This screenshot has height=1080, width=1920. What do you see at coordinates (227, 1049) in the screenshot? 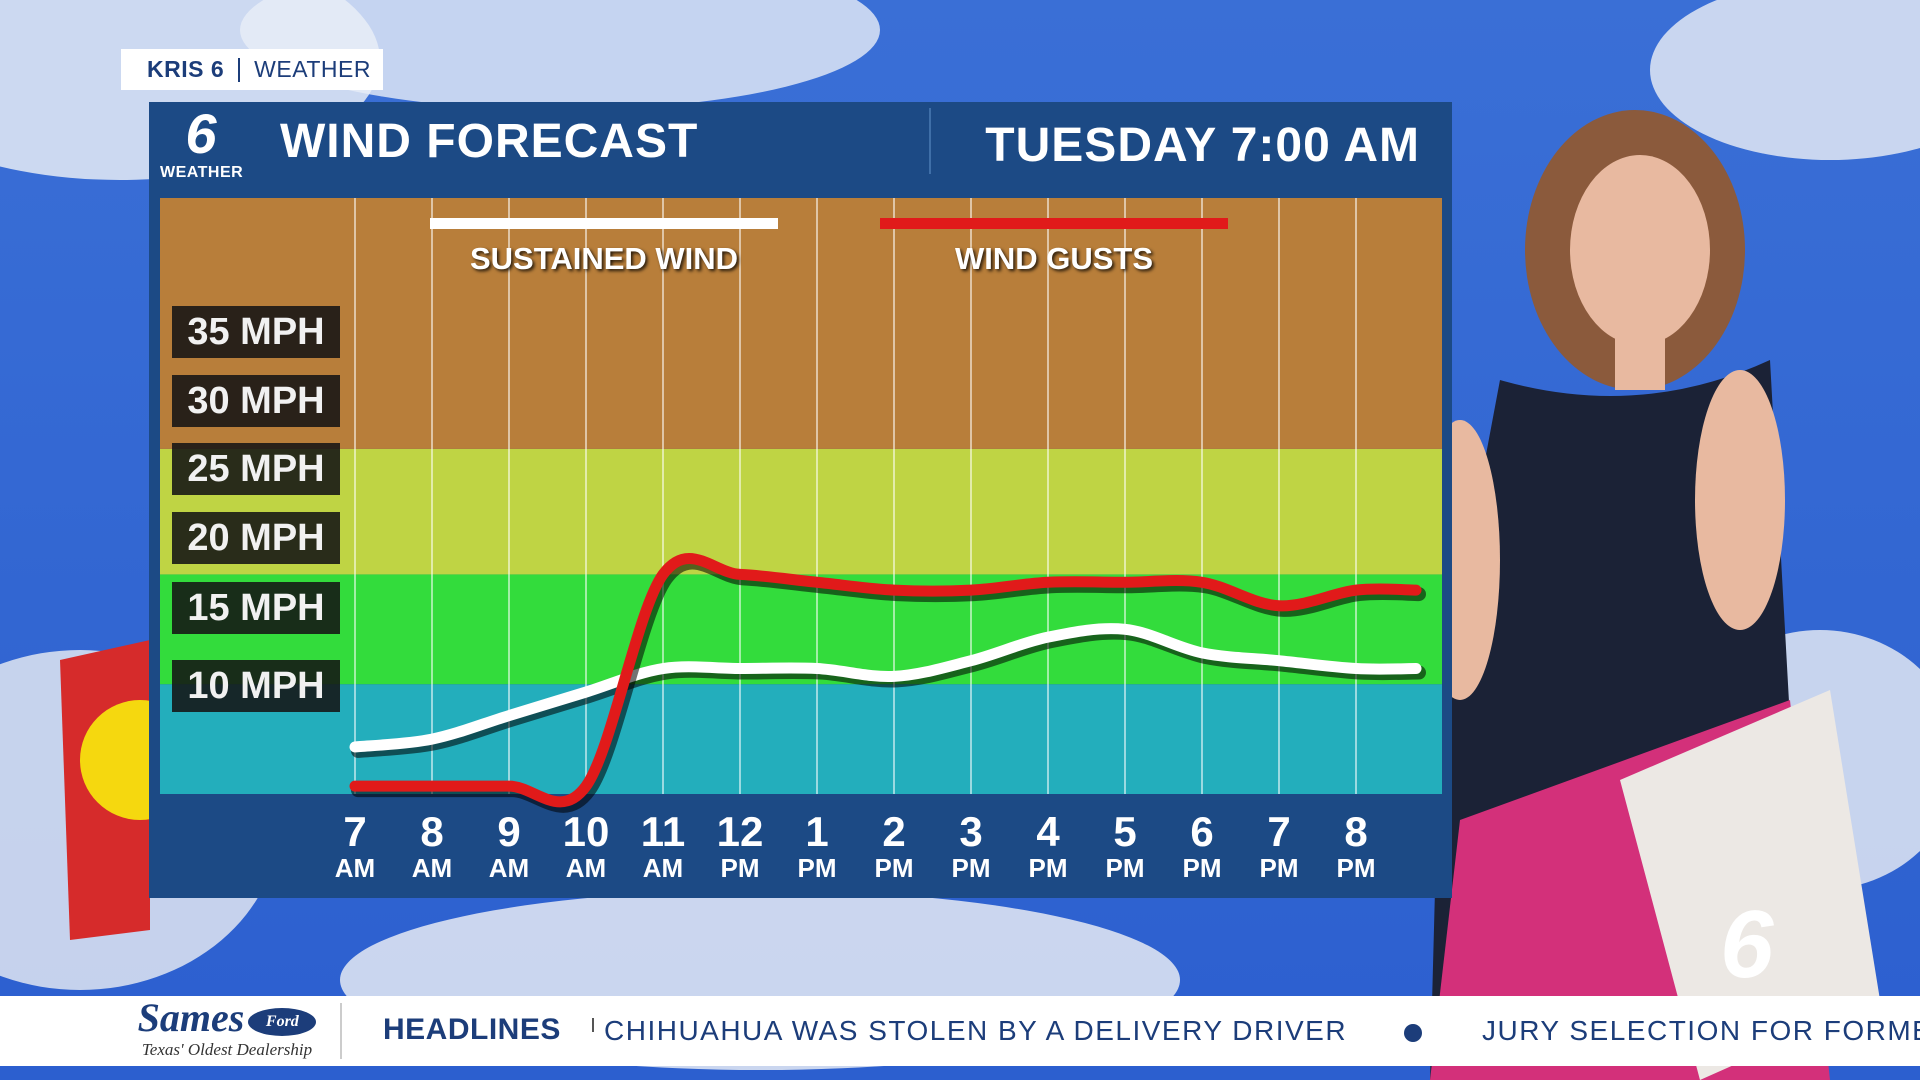
I see `sponsor-tagline: Texas' Oldest Dealership` at bounding box center [227, 1049].